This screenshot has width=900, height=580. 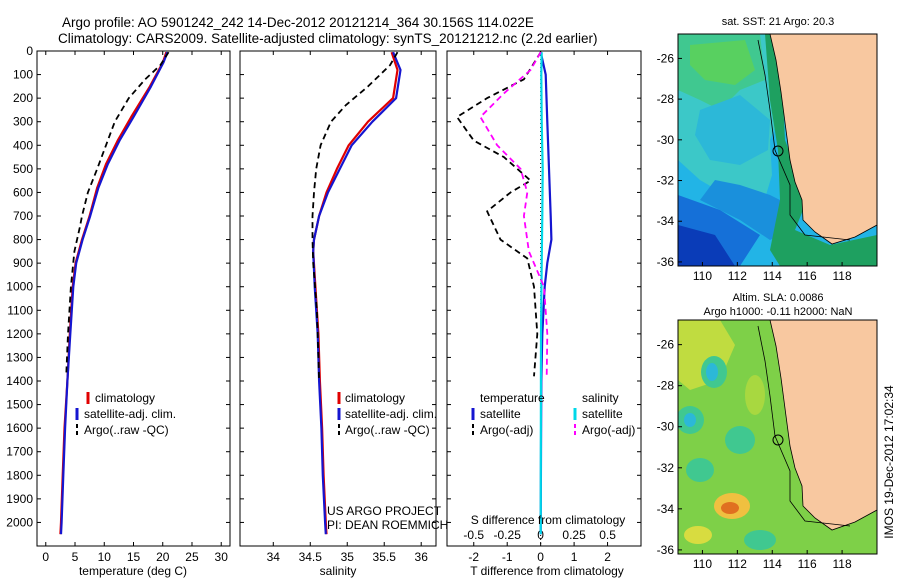 I want to click on sst-map-frame, so click(x=777, y=150).